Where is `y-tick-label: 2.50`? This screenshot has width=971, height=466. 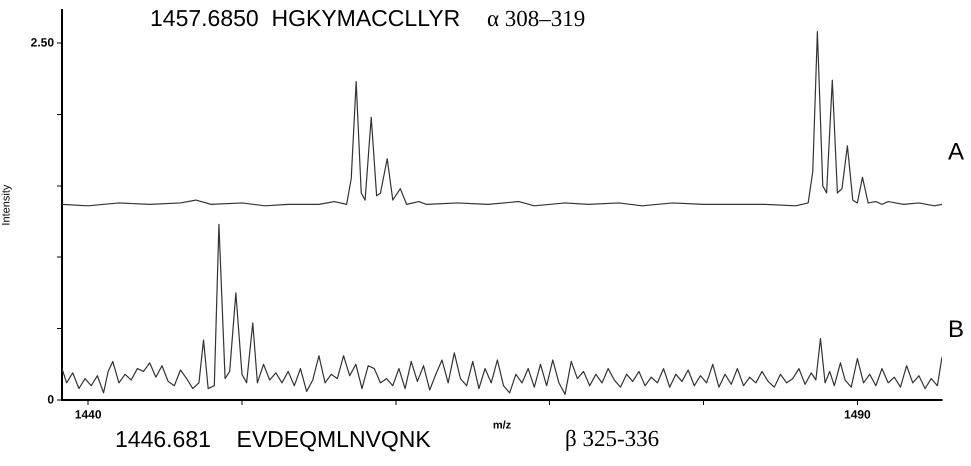
y-tick-label: 2.50 is located at coordinates (42, 42).